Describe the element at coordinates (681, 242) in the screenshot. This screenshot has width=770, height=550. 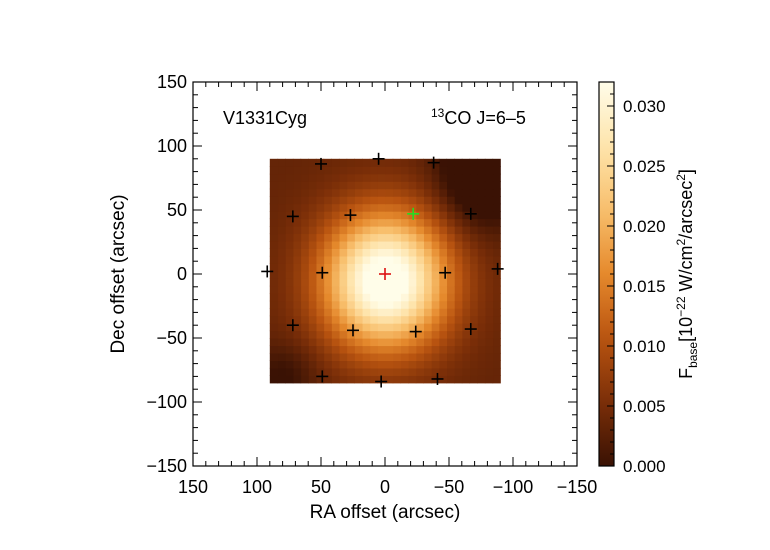
I see `colorbar-label-exp2: 2` at that location.